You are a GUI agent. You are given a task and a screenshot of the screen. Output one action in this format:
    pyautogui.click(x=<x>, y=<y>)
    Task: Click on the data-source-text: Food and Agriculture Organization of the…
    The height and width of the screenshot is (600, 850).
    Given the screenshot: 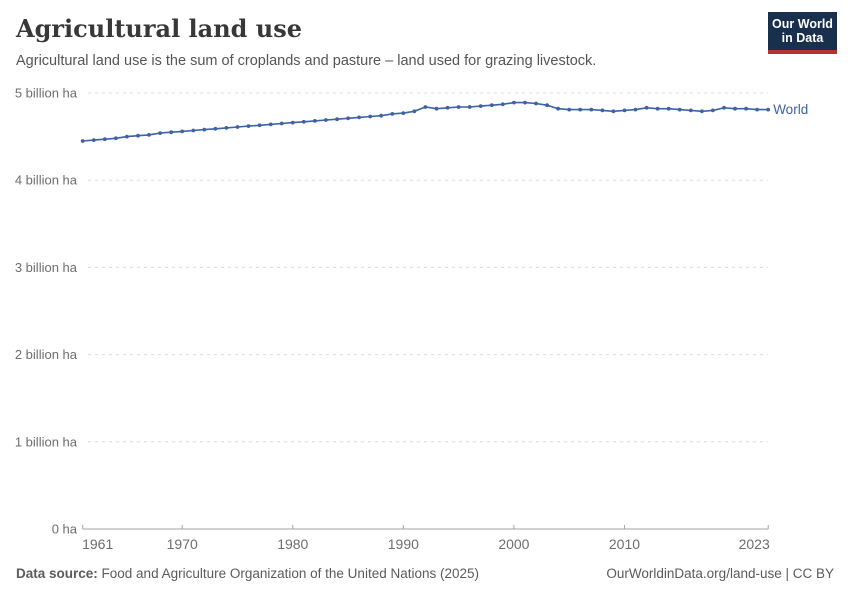 What is the action you would take?
    pyautogui.click(x=288, y=573)
    